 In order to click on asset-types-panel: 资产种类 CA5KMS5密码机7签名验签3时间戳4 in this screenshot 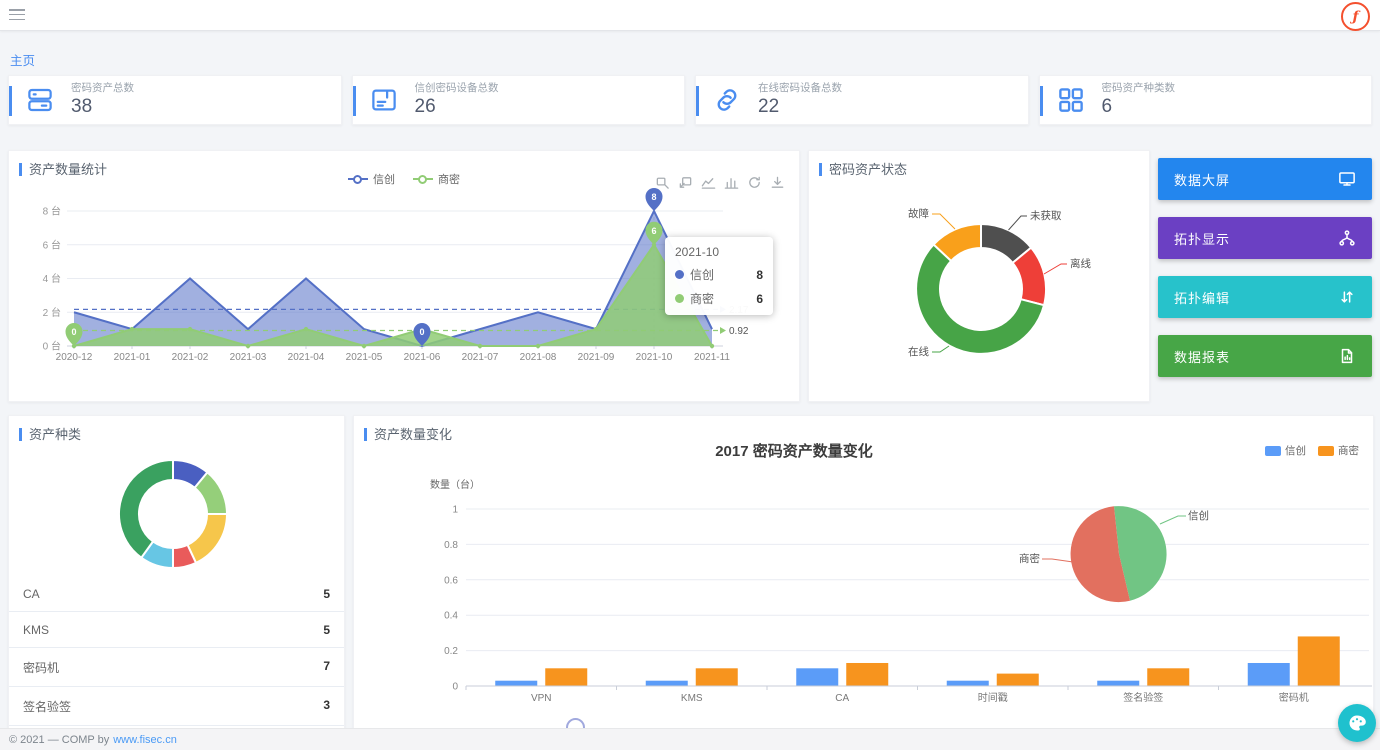, I will do `click(176, 582)`.